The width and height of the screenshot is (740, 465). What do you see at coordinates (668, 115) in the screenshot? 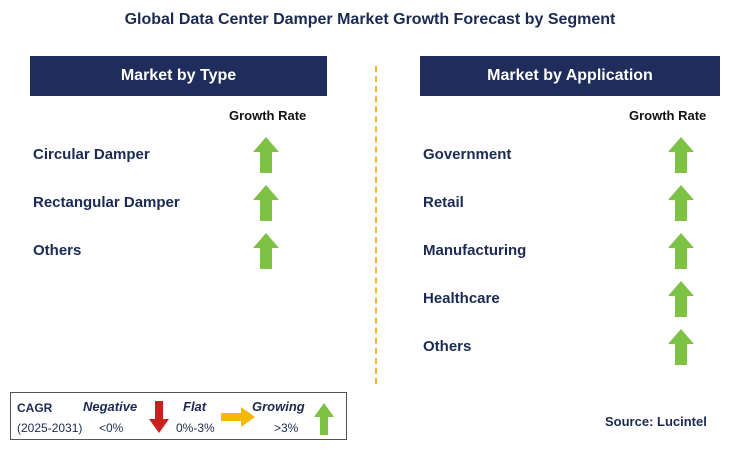
I see `application-growth-rate-label: Growth Rate` at bounding box center [668, 115].